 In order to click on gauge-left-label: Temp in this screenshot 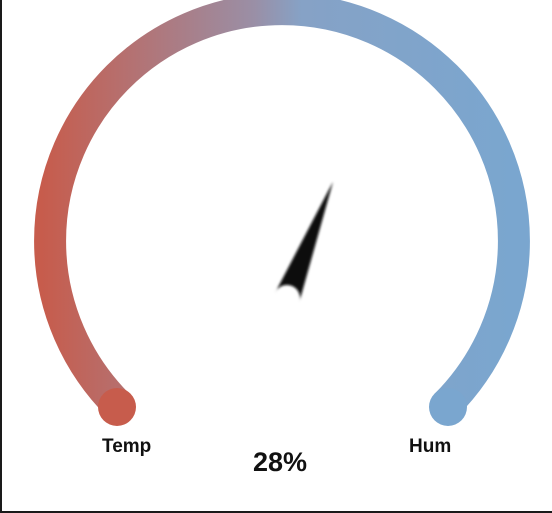, I will do `click(127, 446)`.